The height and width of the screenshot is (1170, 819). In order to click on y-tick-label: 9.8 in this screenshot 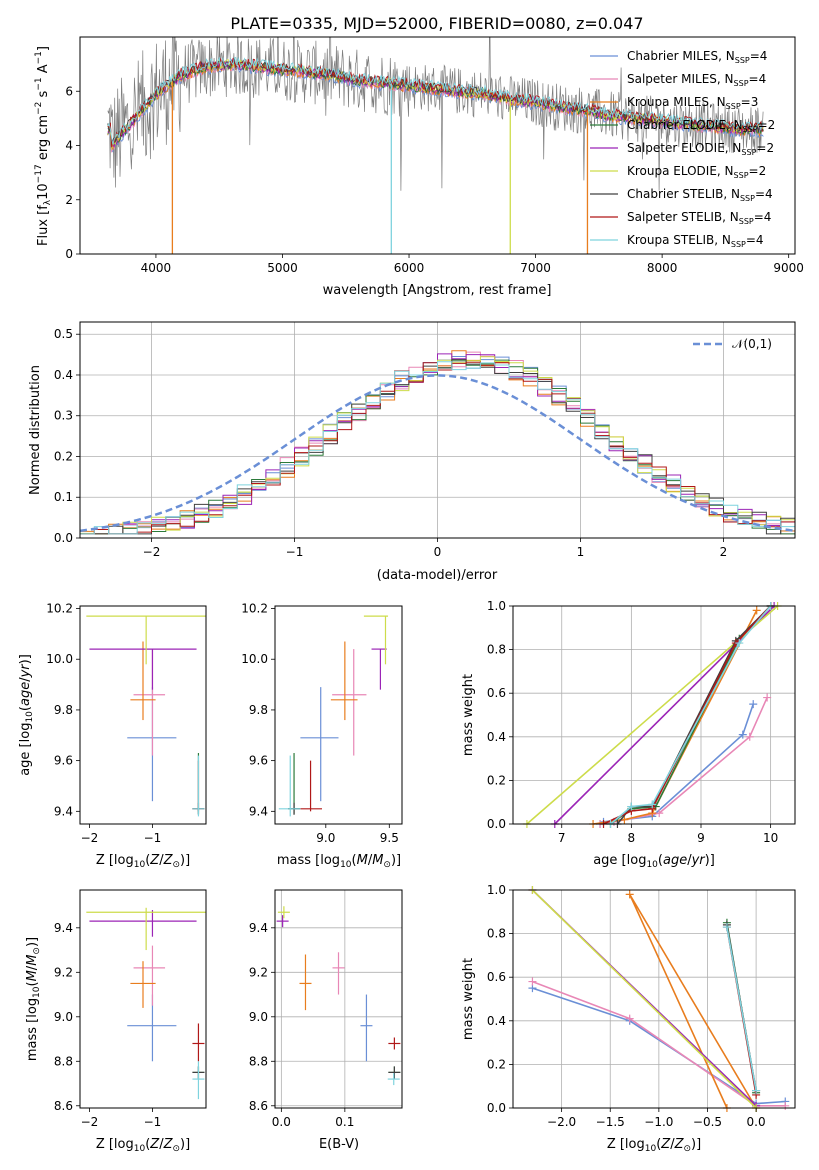, I will do `click(258, 710)`.